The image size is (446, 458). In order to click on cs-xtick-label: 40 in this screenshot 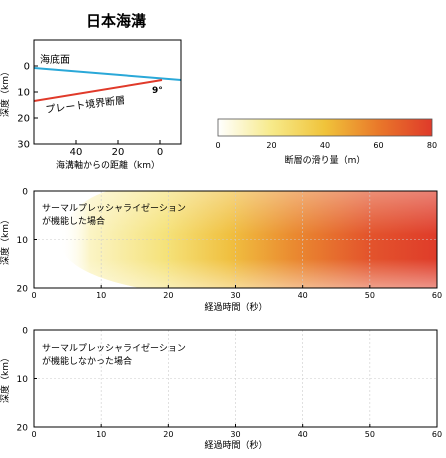, I will do `click(76, 152)`.